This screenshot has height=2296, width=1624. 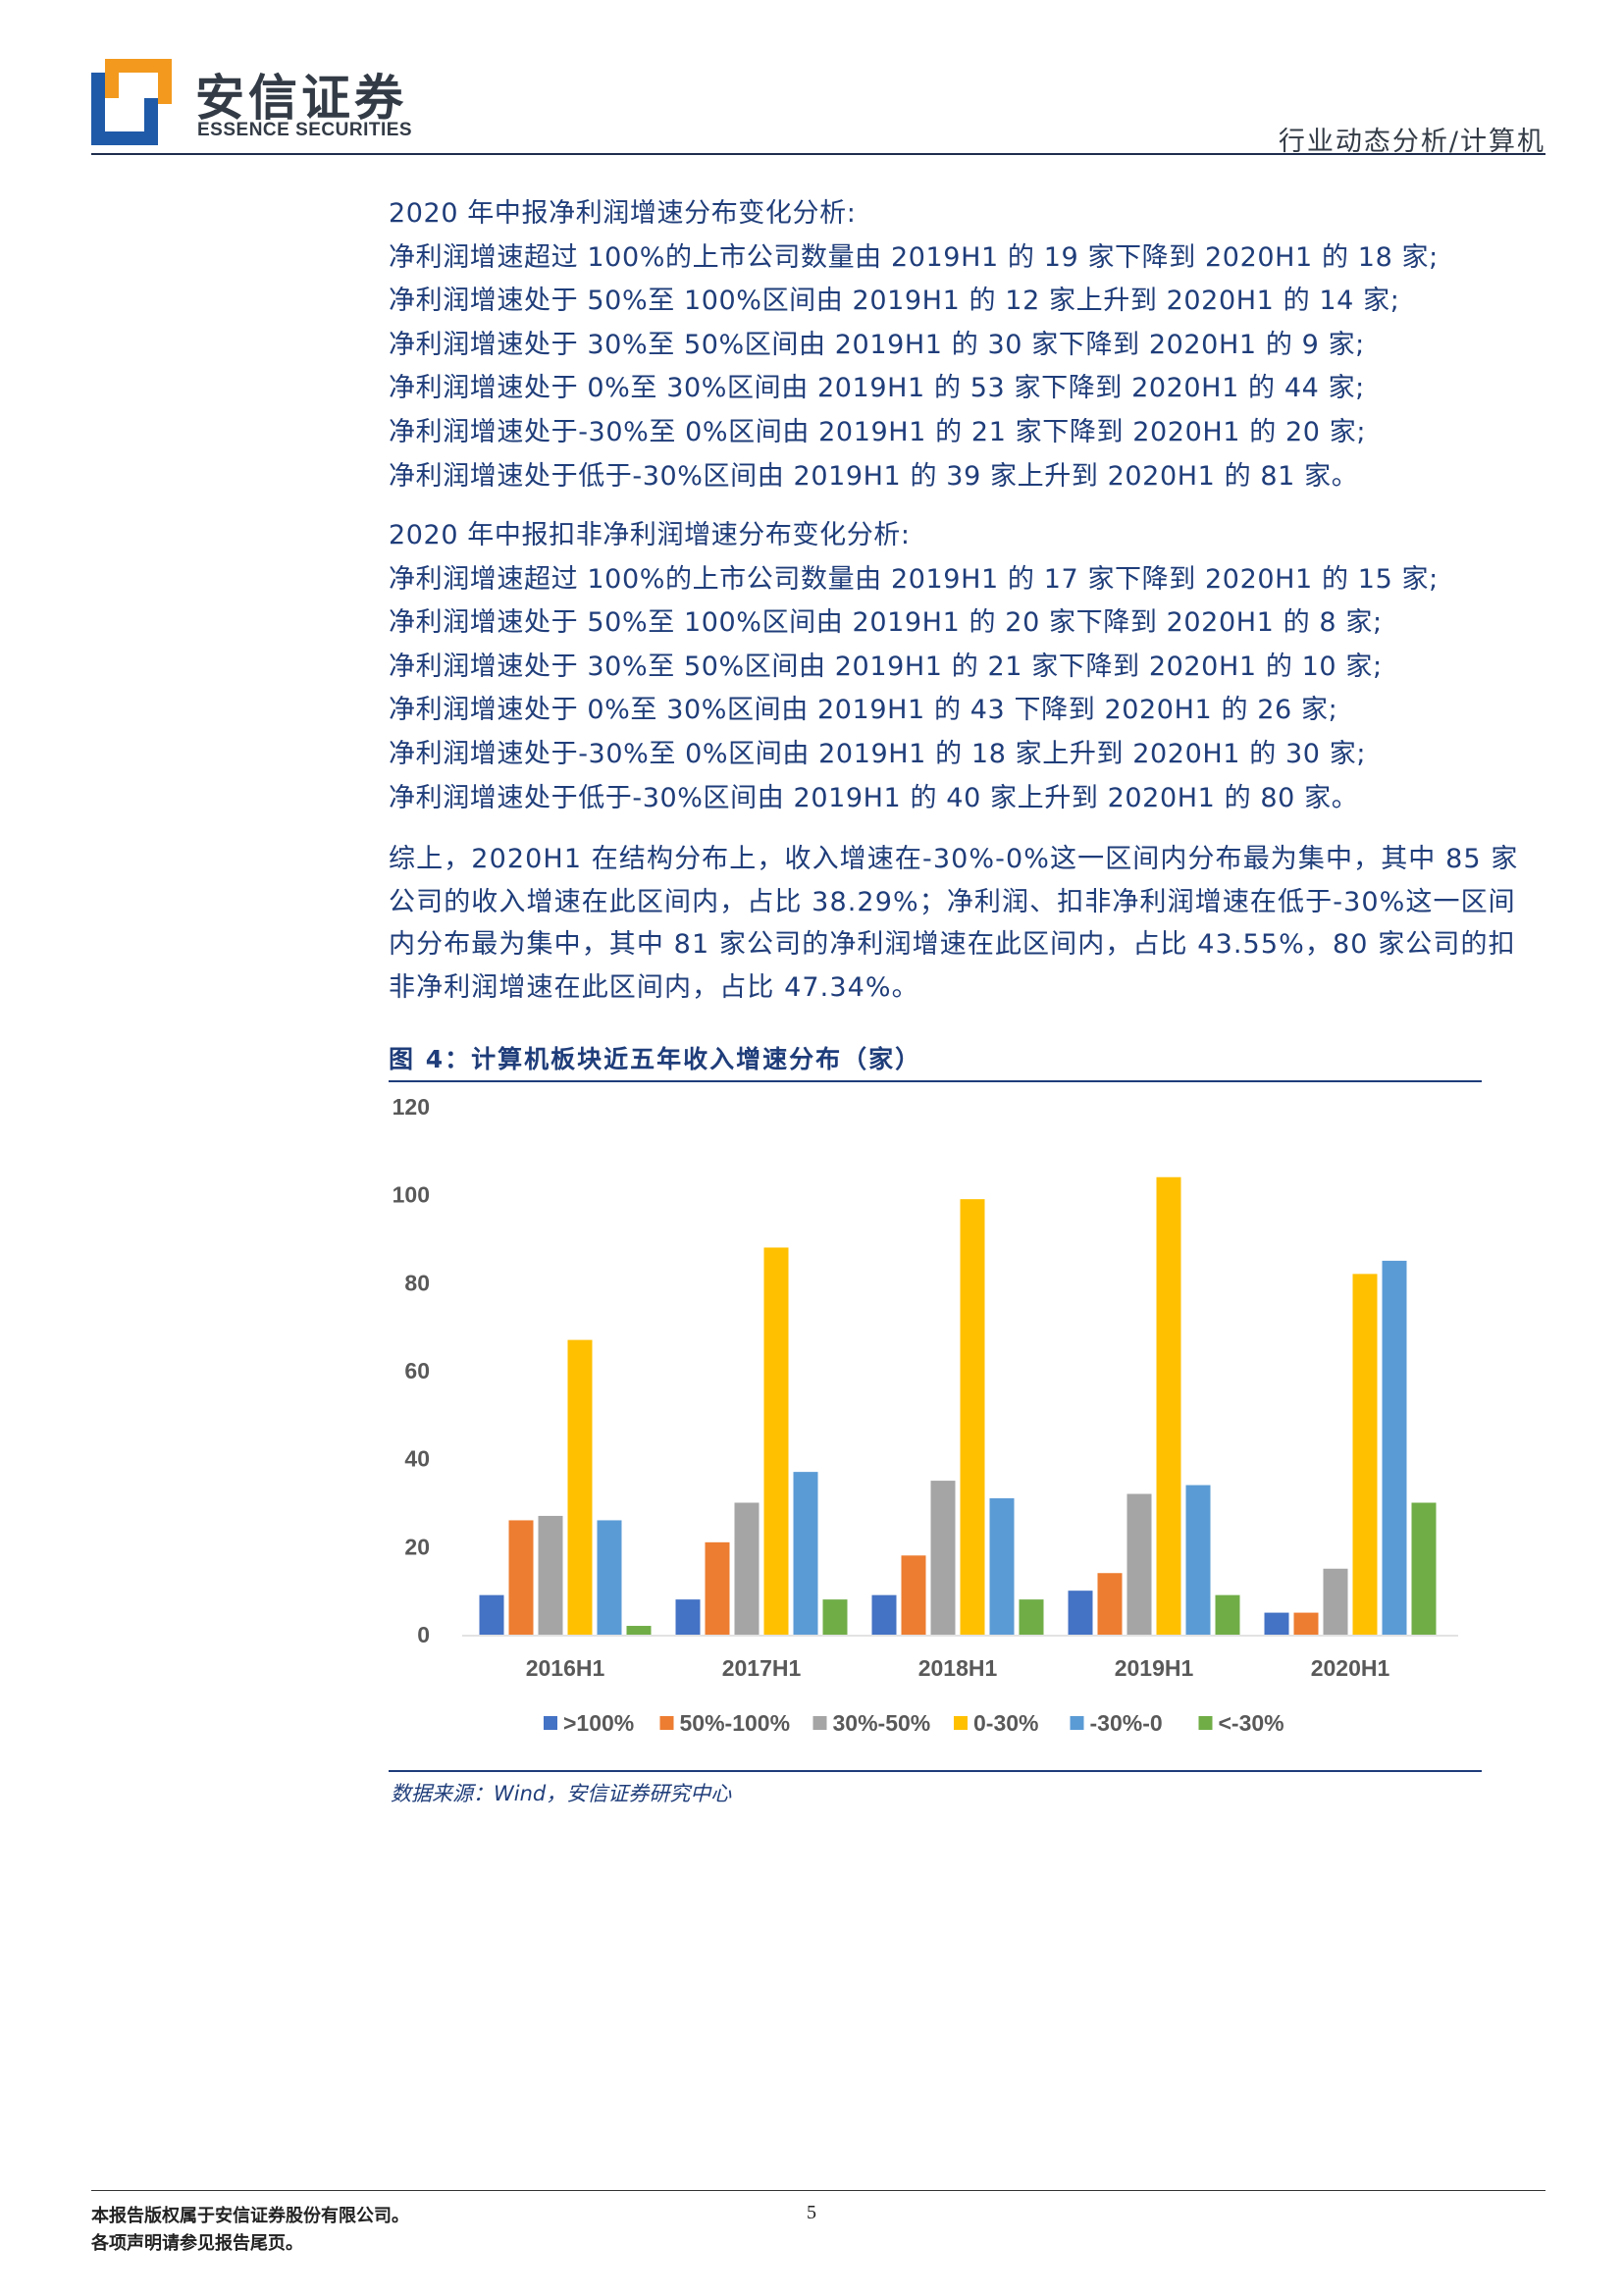 I want to click on y-tick-label: 20, so click(x=417, y=1546).